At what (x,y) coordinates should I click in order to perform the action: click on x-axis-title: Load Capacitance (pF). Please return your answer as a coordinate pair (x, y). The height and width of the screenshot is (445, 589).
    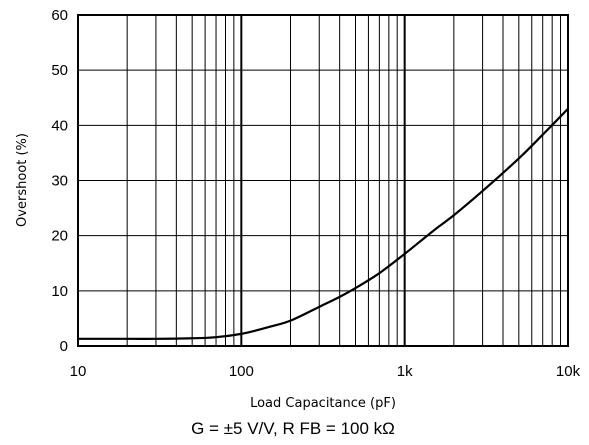
    Looking at the image, I should click on (323, 403).